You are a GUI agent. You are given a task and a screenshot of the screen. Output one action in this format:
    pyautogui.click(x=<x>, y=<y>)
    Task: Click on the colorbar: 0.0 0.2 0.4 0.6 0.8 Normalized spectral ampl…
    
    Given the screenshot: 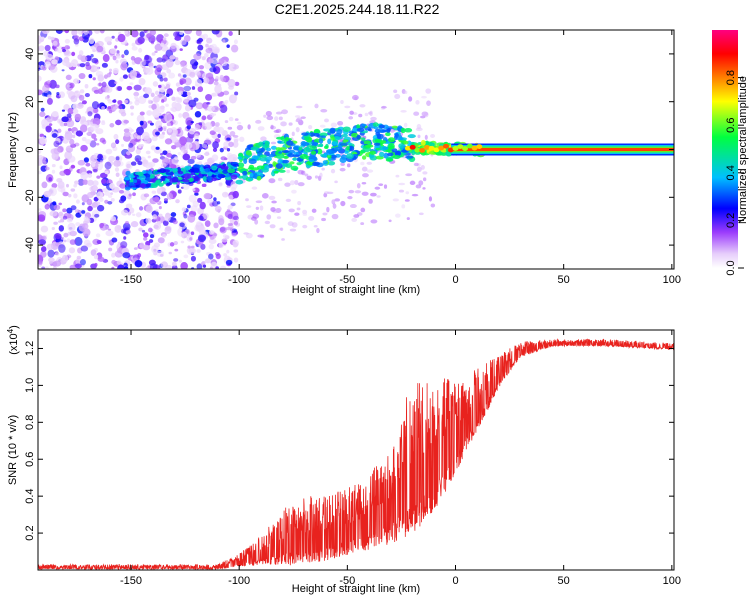 What is the action you would take?
    pyautogui.click(x=730, y=153)
    